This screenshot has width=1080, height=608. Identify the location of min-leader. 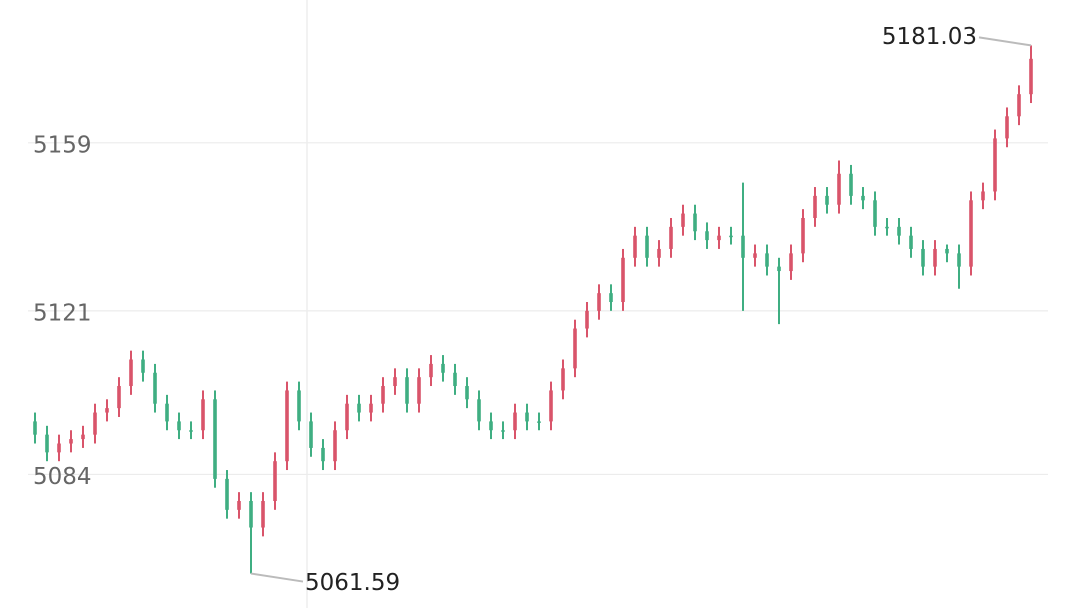
(277, 577).